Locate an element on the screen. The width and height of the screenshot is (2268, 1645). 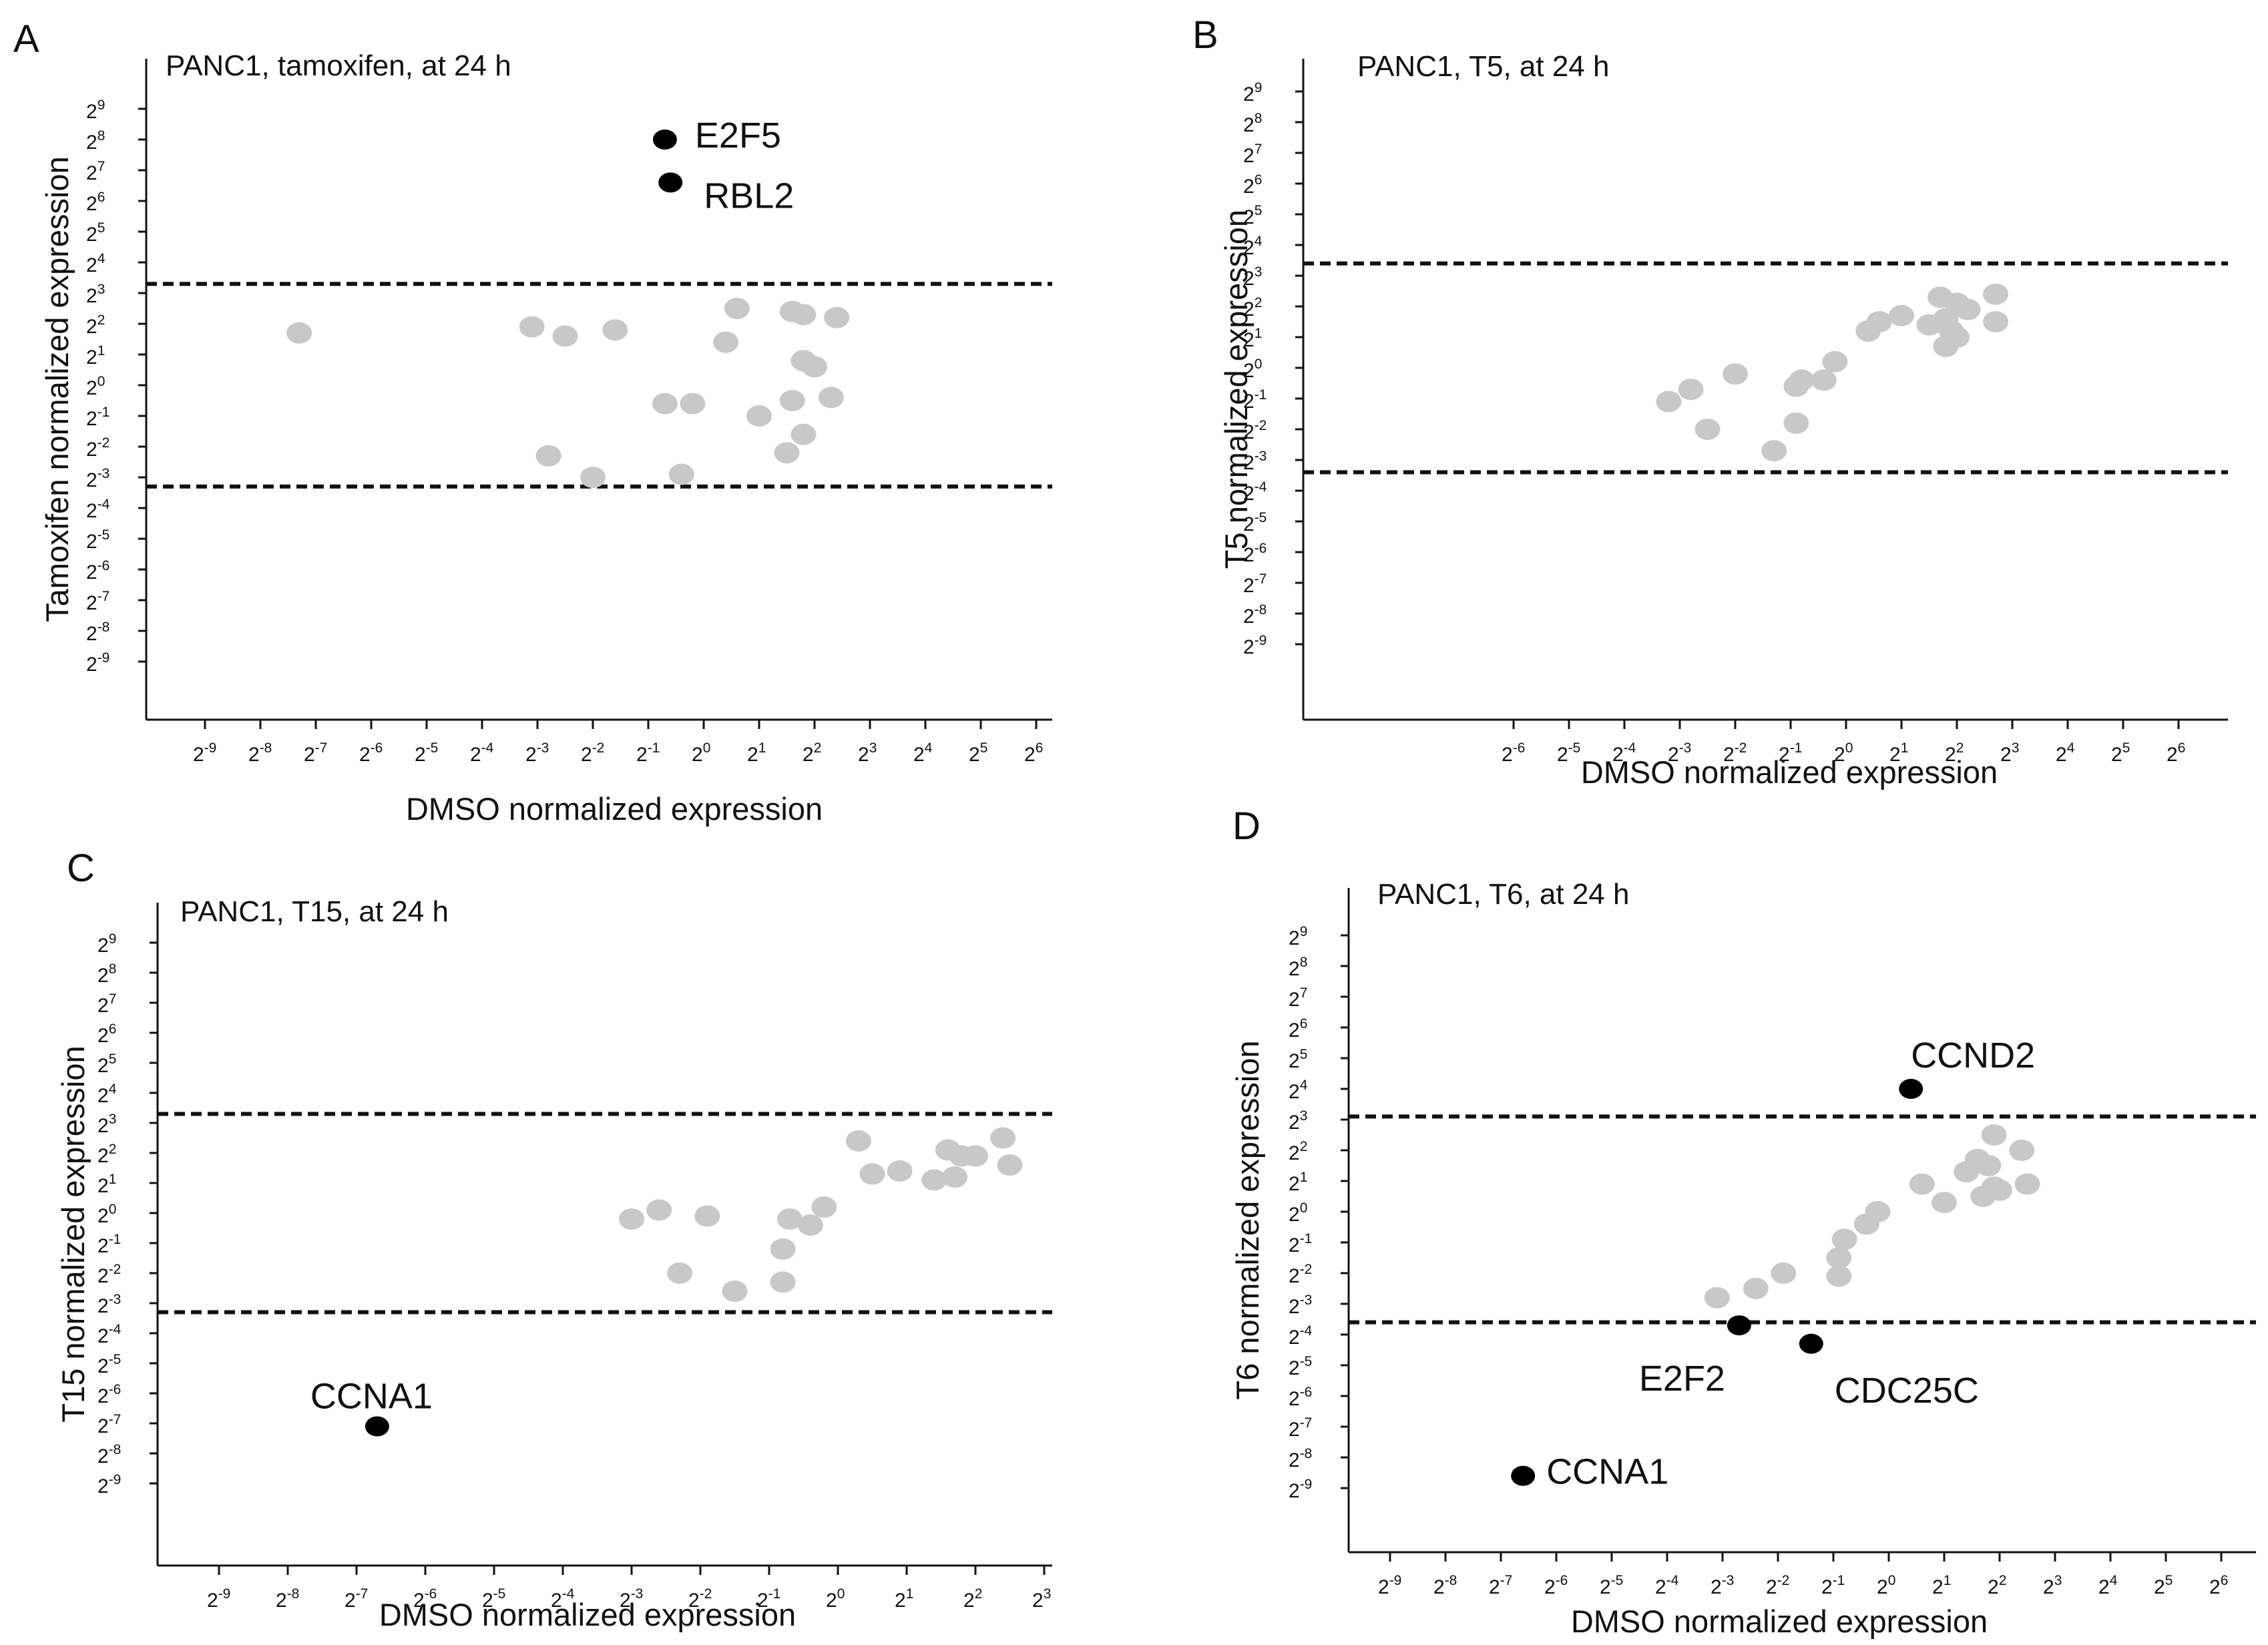
panel-c-y-tick-label-text: 23 is located at coordinates (106, 1124).